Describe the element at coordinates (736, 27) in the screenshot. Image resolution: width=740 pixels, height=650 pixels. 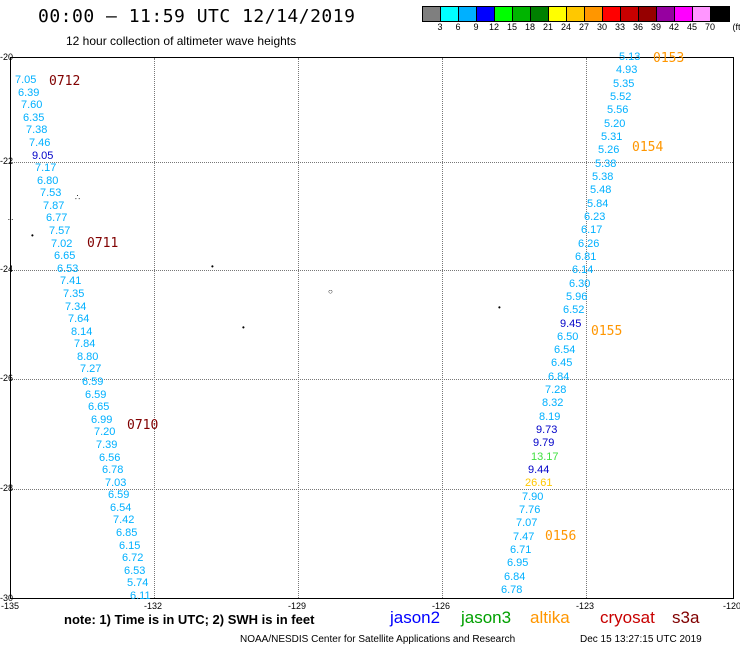
I see `color-legend-label: (ft)` at that location.